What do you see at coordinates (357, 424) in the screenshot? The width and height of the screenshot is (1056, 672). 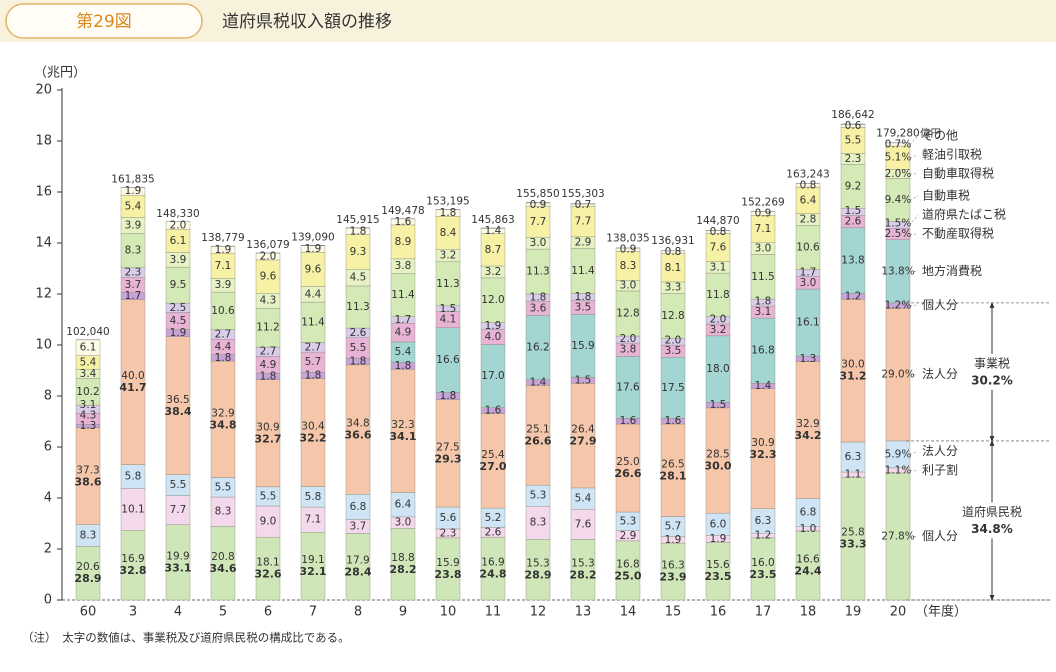 I see `segment-label: 34.8` at bounding box center [357, 424].